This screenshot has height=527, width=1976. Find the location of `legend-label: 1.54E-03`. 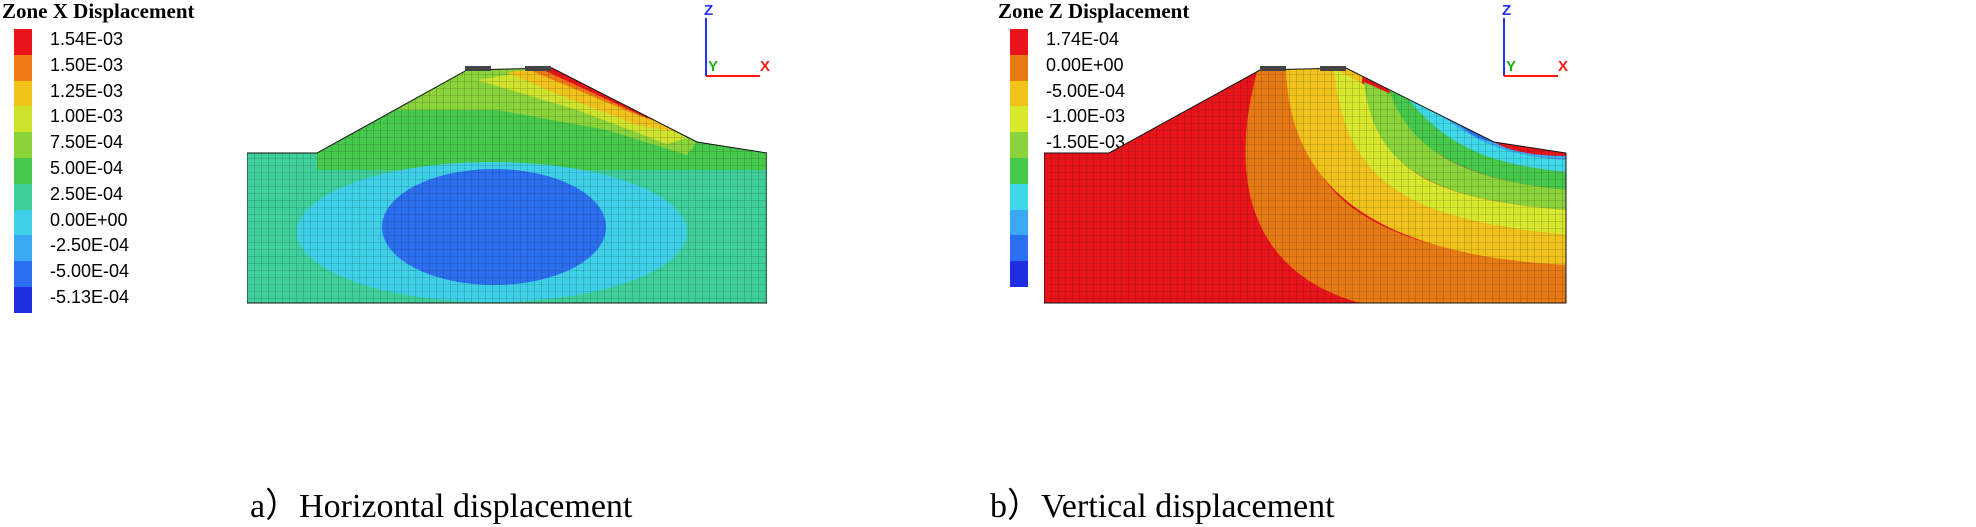

legend-label: 1.54E-03 is located at coordinates (87, 39).